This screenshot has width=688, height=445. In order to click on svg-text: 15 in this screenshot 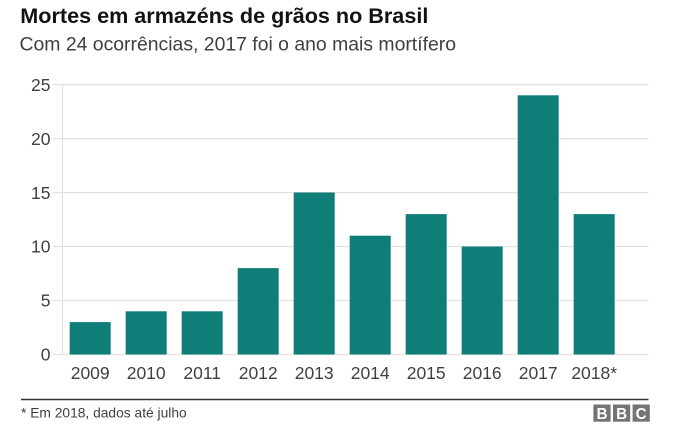, I will do `click(40, 193)`.